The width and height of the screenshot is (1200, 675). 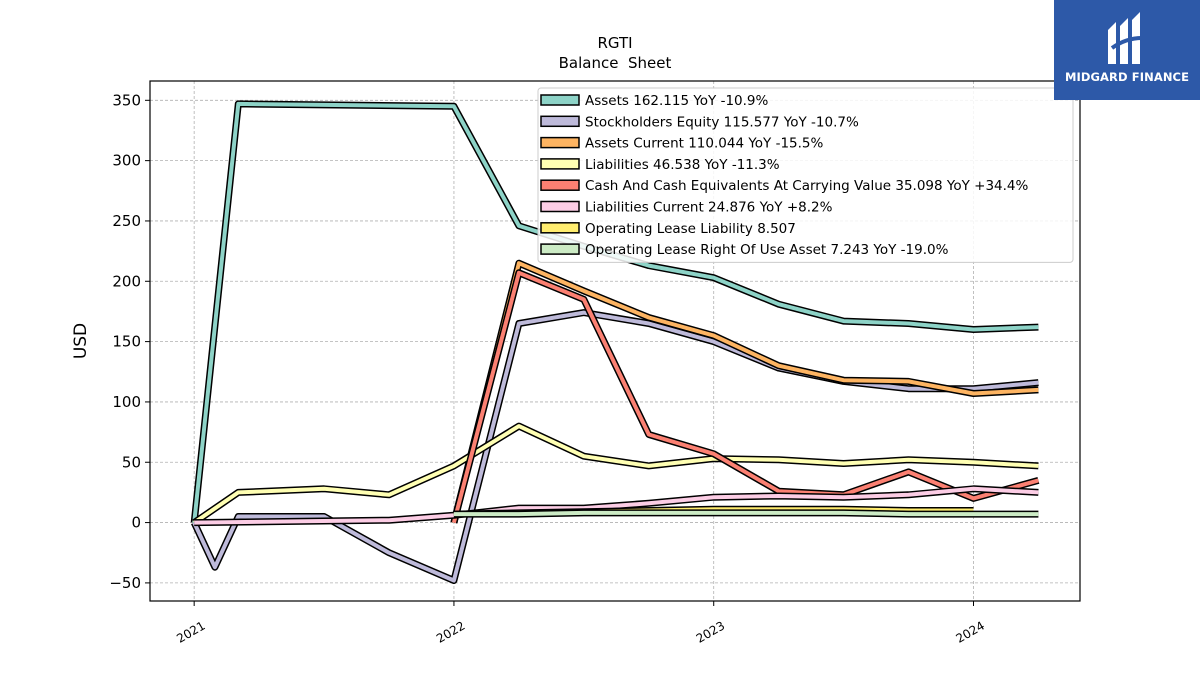 I want to click on x-tick-label: 2021, so click(x=190, y=631).